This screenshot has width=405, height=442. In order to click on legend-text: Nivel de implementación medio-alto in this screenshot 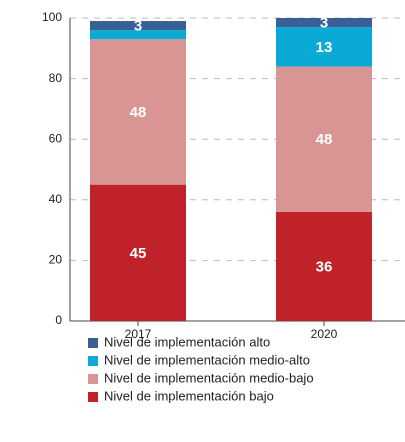, I will do `click(207, 359)`.